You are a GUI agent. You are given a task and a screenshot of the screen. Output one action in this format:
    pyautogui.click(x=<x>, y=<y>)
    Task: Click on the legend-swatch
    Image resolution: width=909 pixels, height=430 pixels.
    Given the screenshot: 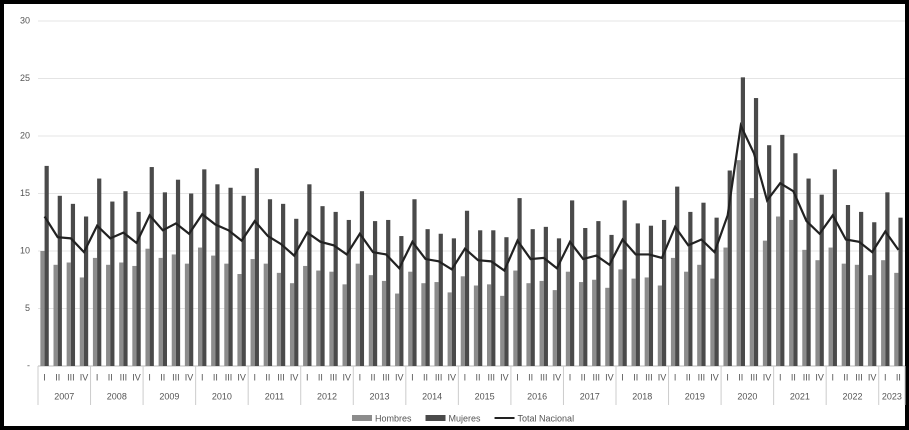 What is the action you would take?
    pyautogui.click(x=362, y=418)
    